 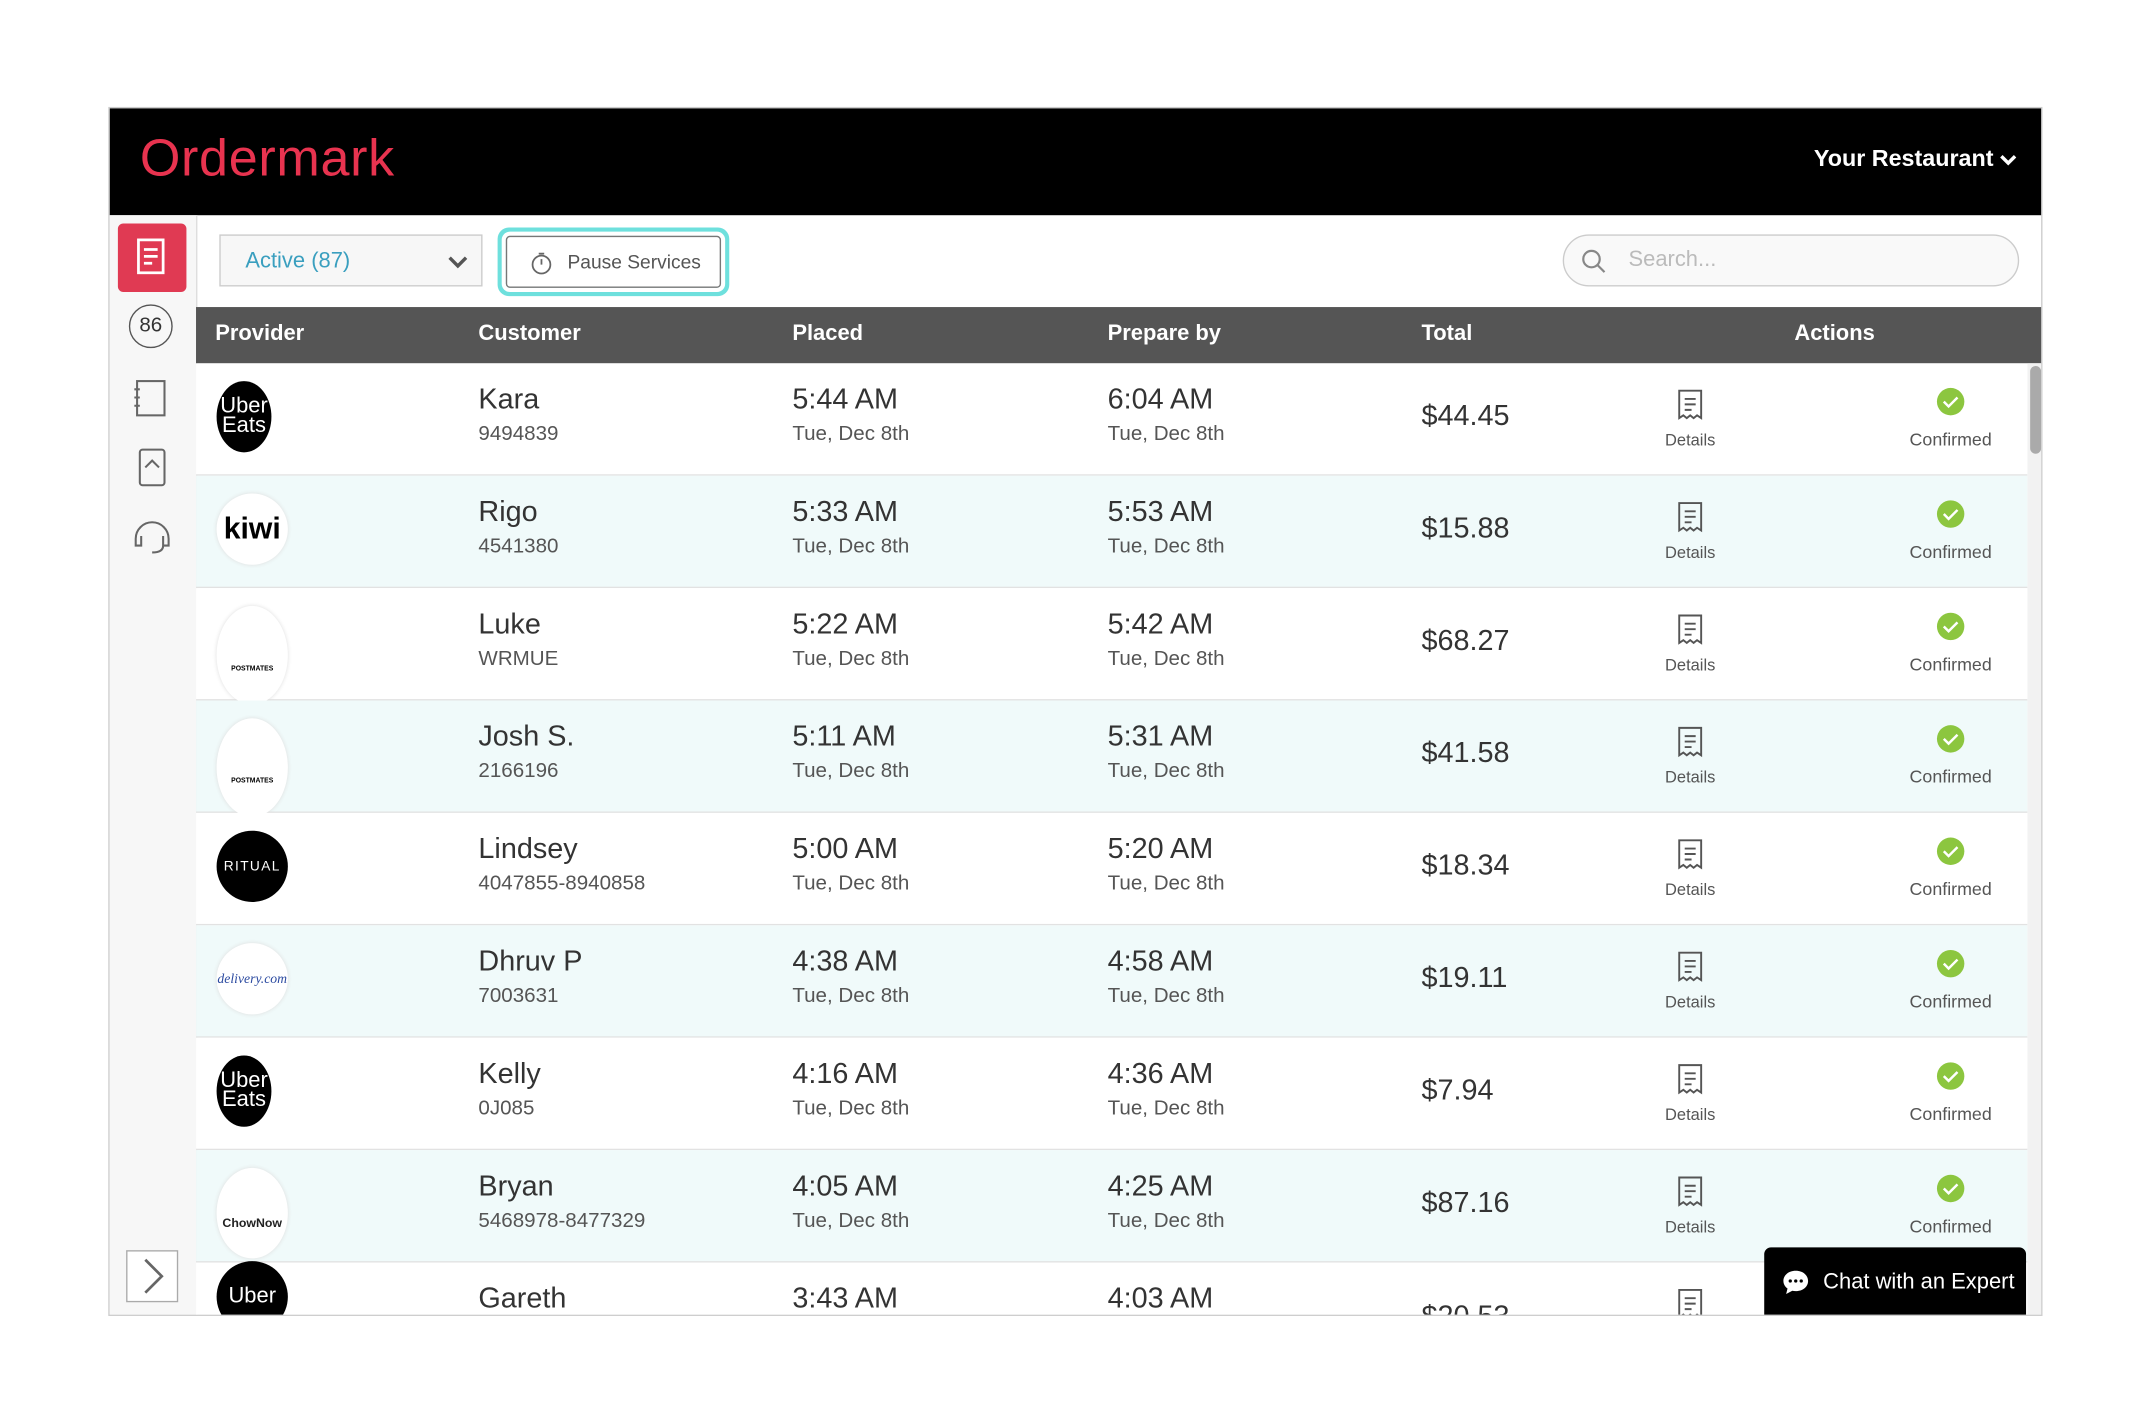 What do you see at coordinates (153, 765) in the screenshot?
I see `sidebar: 86` at bounding box center [153, 765].